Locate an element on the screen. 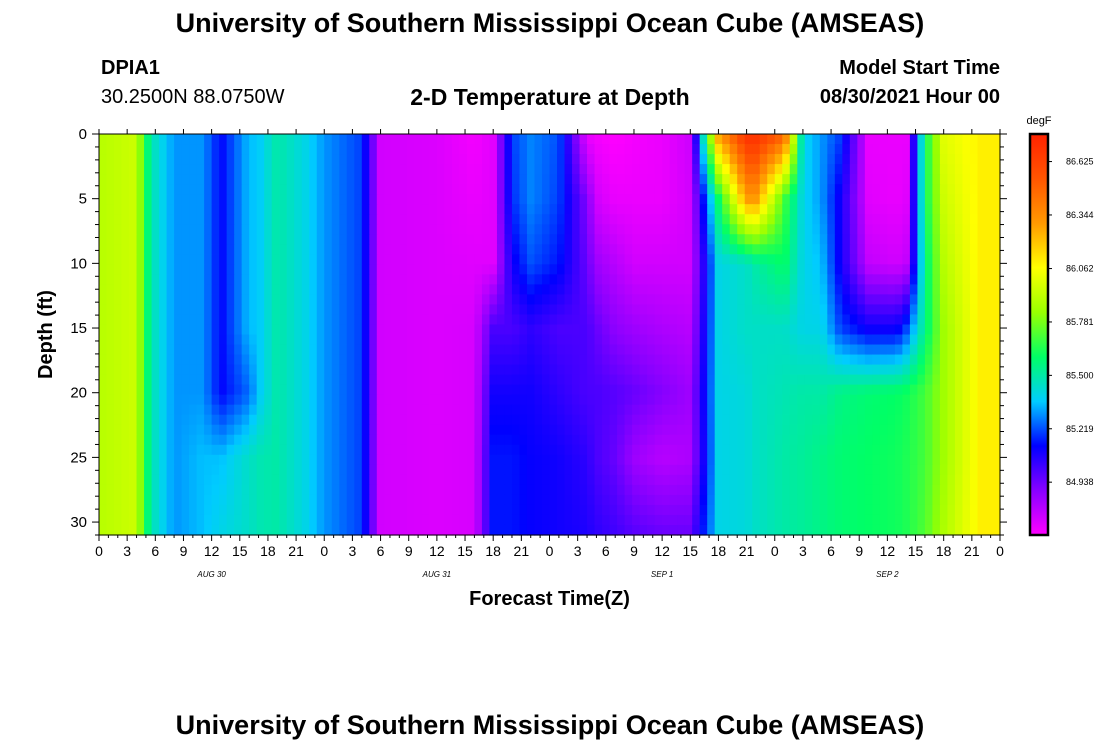 Image resolution: width=1100 pixels, height=750 pixels. x-tick-label: 9 is located at coordinates (859, 551).